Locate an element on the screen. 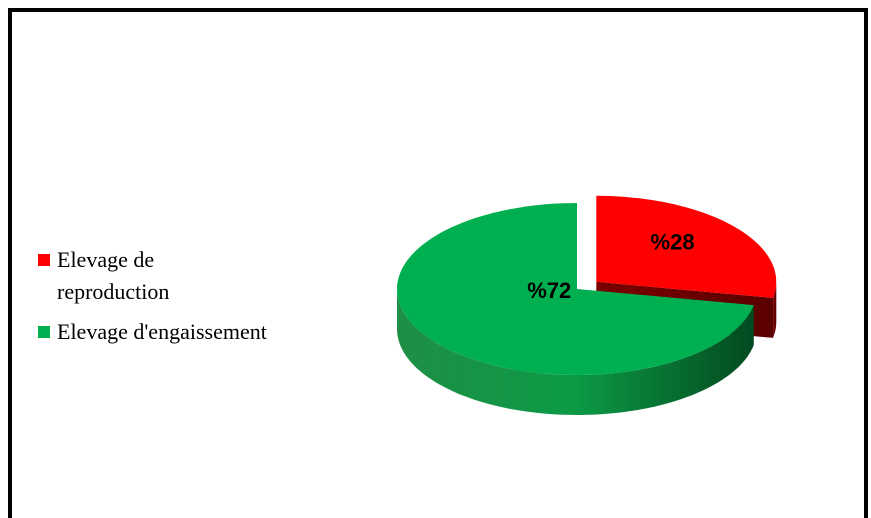 The width and height of the screenshot is (871, 518). data-label: %28 is located at coordinates (673, 241).